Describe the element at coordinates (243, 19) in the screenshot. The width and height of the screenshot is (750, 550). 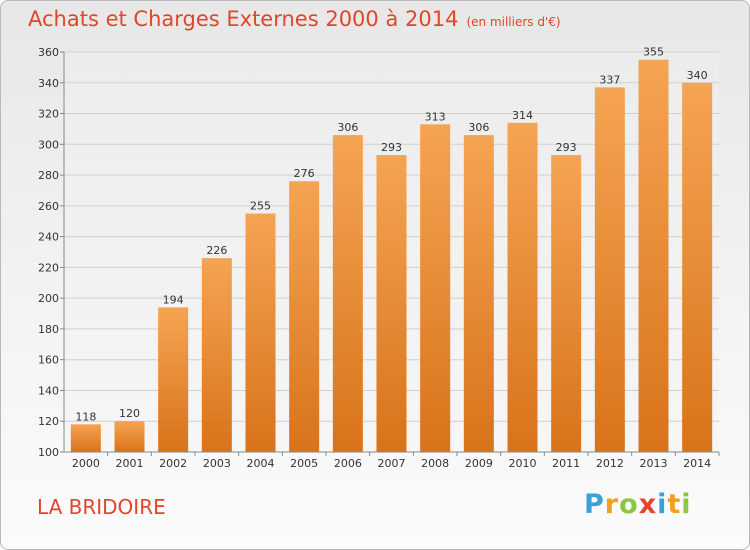
I see `chart-title-text: Achats et Charges Externes 2000 à 2014` at that location.